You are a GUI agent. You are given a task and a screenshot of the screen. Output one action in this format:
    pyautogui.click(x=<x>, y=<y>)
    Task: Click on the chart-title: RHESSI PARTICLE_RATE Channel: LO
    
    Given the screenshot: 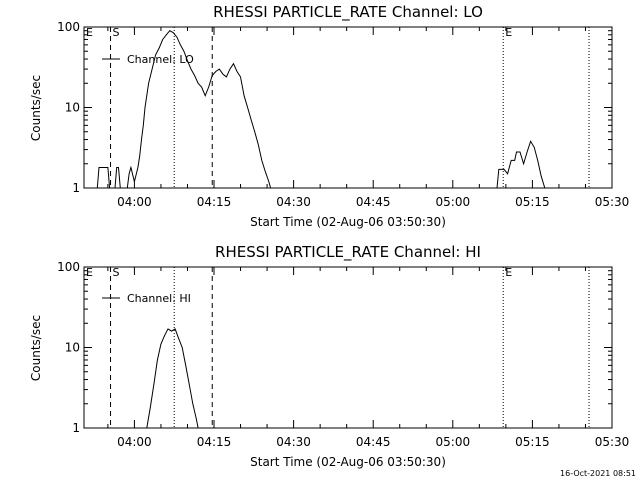 What is the action you would take?
    pyautogui.click(x=348, y=12)
    